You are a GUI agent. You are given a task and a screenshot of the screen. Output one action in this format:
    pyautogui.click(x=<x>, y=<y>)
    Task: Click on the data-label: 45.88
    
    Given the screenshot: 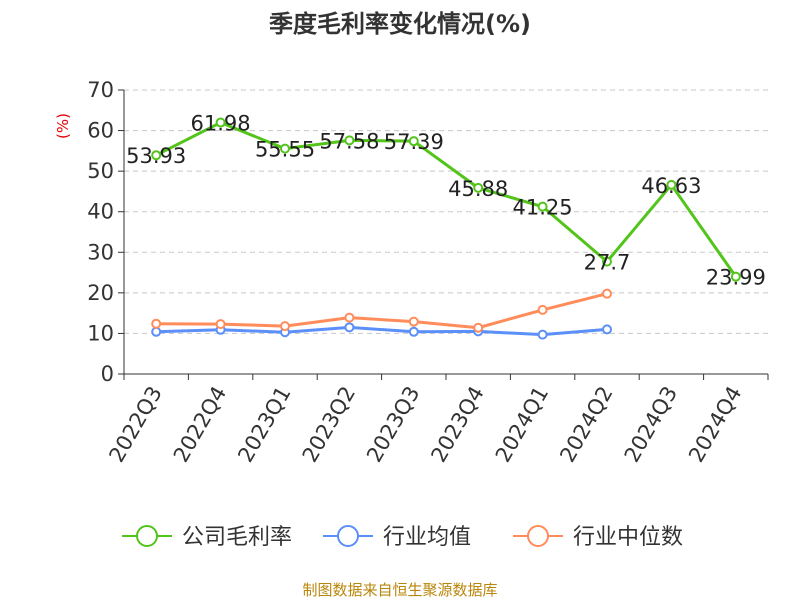 What is the action you would take?
    pyautogui.click(x=478, y=189)
    